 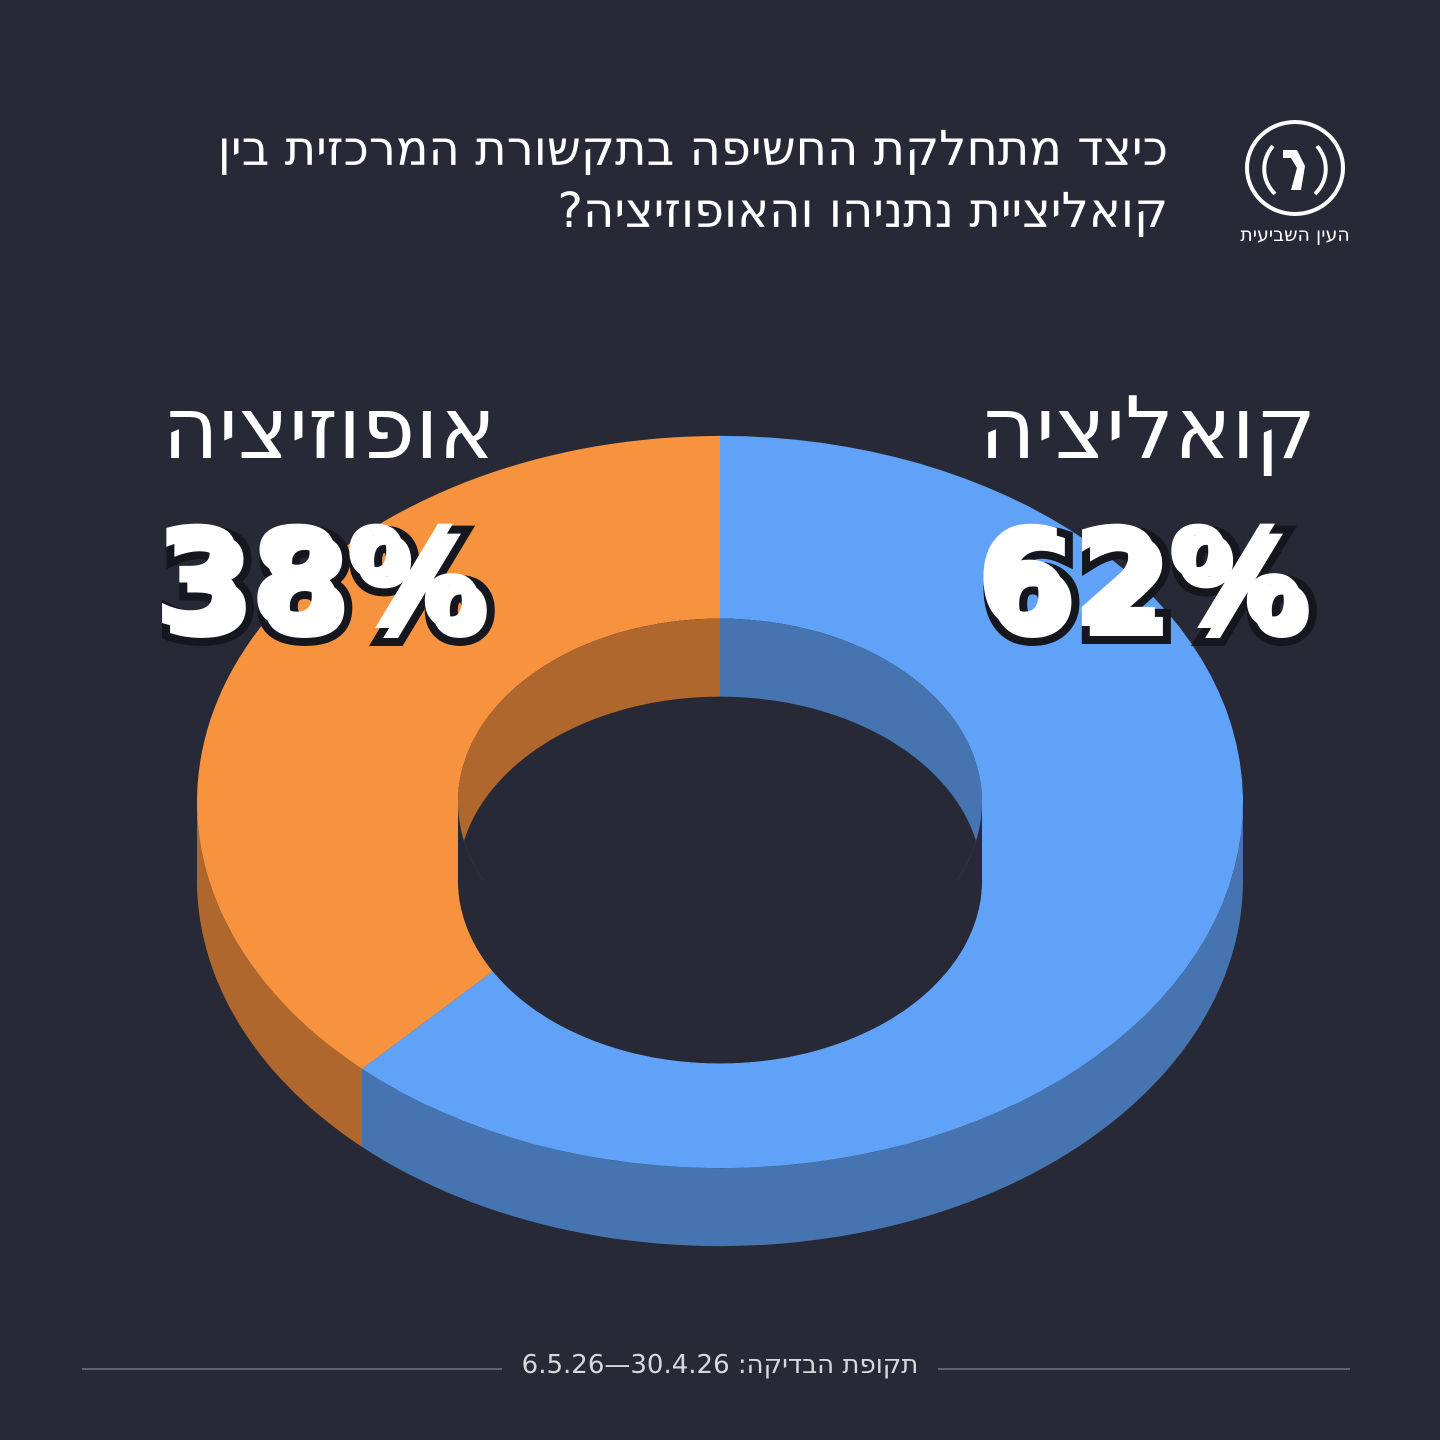 I want to click on eye-logo-icon, so click(x=1295, y=168).